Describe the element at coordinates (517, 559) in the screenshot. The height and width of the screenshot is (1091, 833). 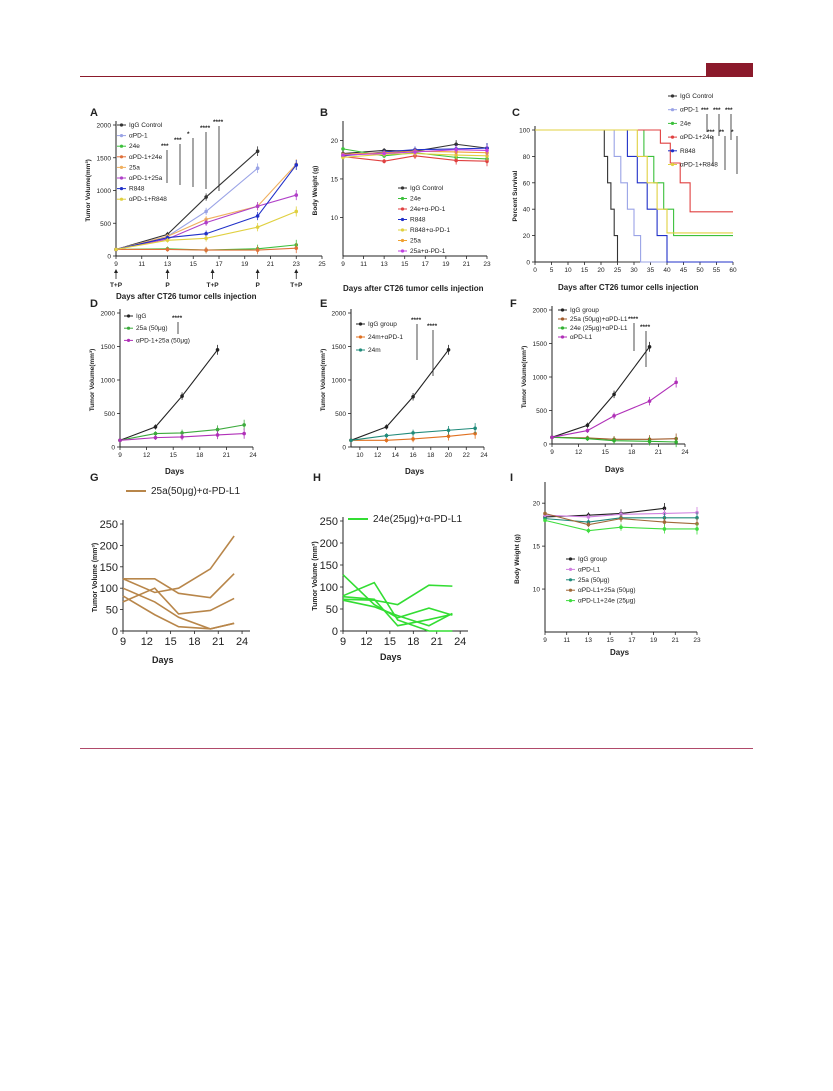
I see `y-axis-label-i: Body Weight (g)` at that location.